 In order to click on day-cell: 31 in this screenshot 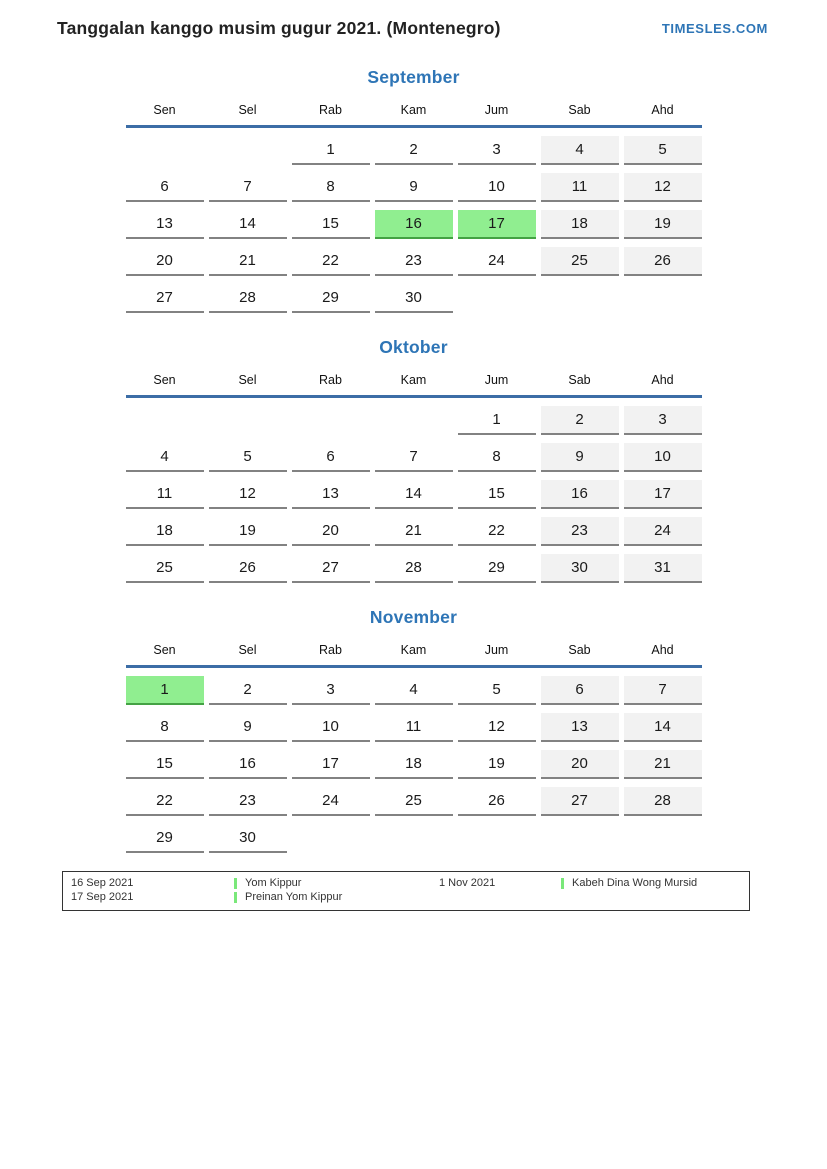, I will do `click(662, 568)`.